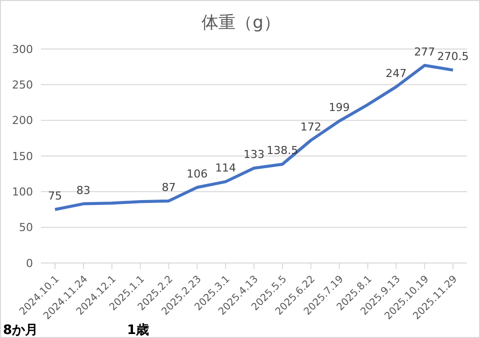  I want to click on data-label: 277, so click(425, 51).